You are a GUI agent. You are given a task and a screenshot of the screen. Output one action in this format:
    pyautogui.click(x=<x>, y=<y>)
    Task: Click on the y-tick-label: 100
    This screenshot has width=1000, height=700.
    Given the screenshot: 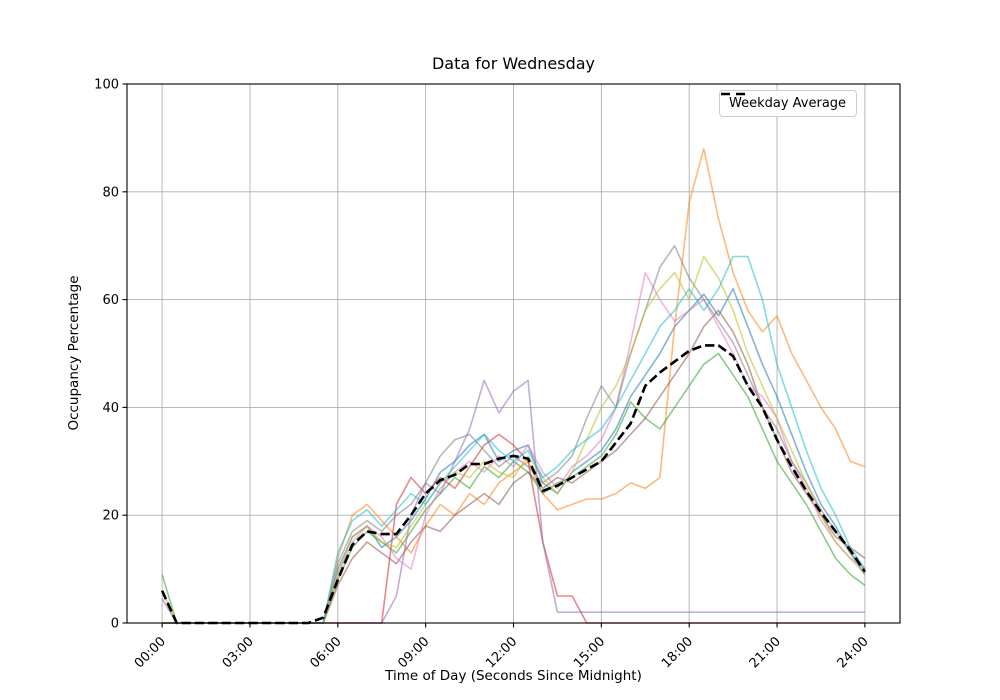 What is the action you would take?
    pyautogui.click(x=106, y=85)
    